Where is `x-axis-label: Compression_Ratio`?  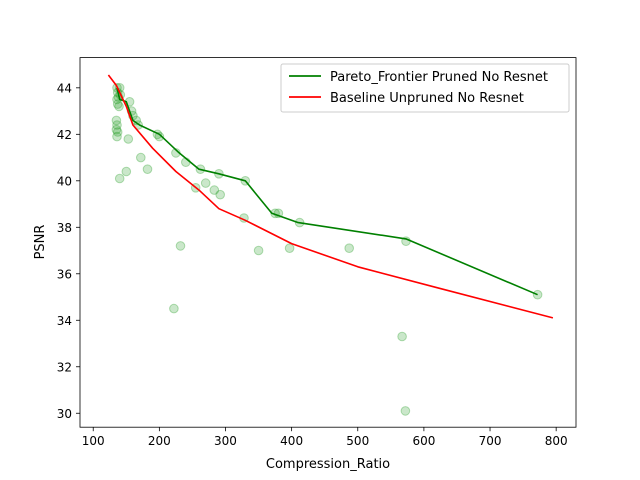
x-axis-label: Compression_Ratio is located at coordinates (328, 464).